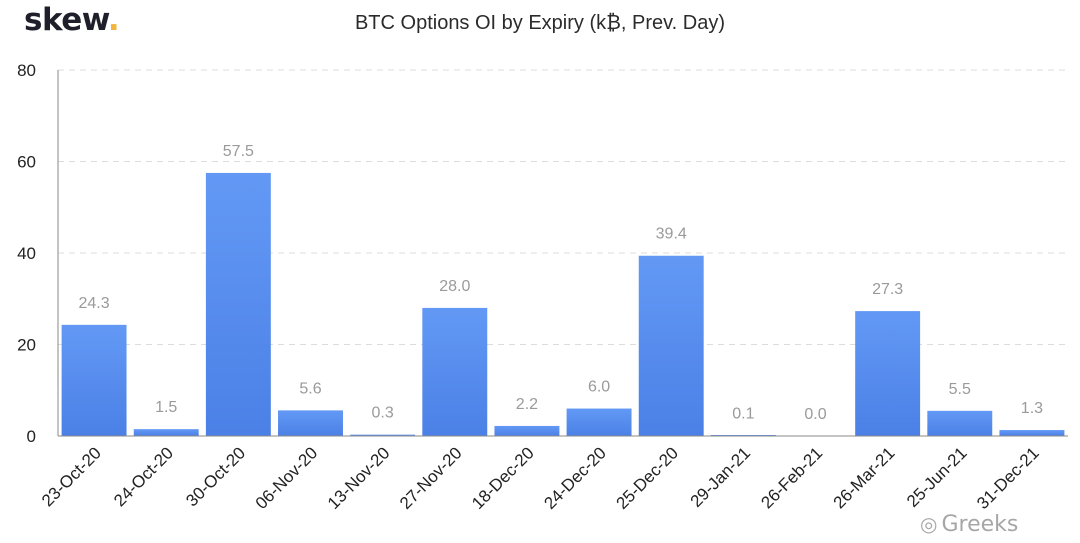 The width and height of the screenshot is (1080, 543). I want to click on data-label: 1.5, so click(166, 407).